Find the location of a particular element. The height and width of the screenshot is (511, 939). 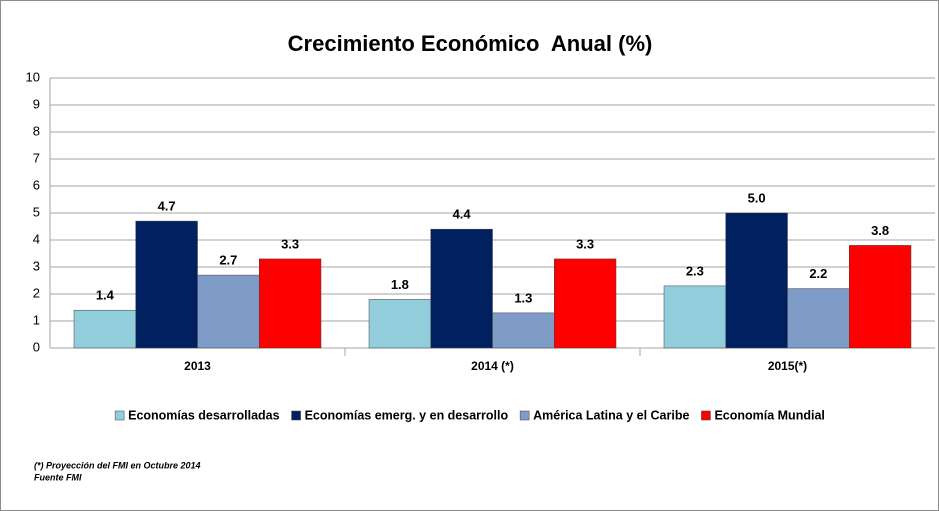

y-tick-label: 7 is located at coordinates (36, 157).